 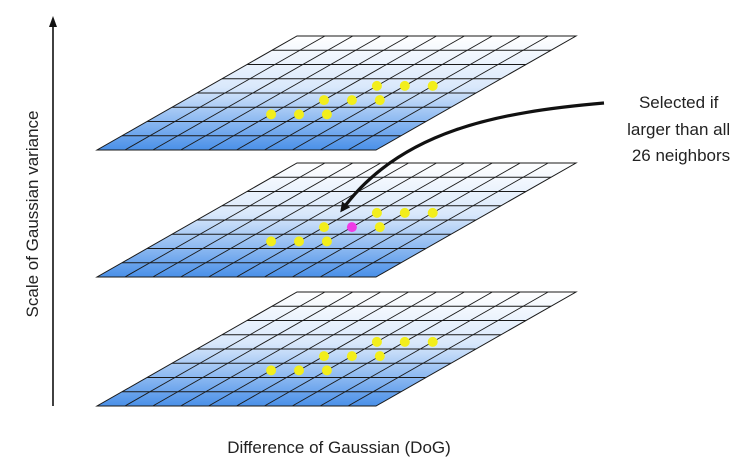 I want to click on selection-arrow, so click(x=472, y=157).